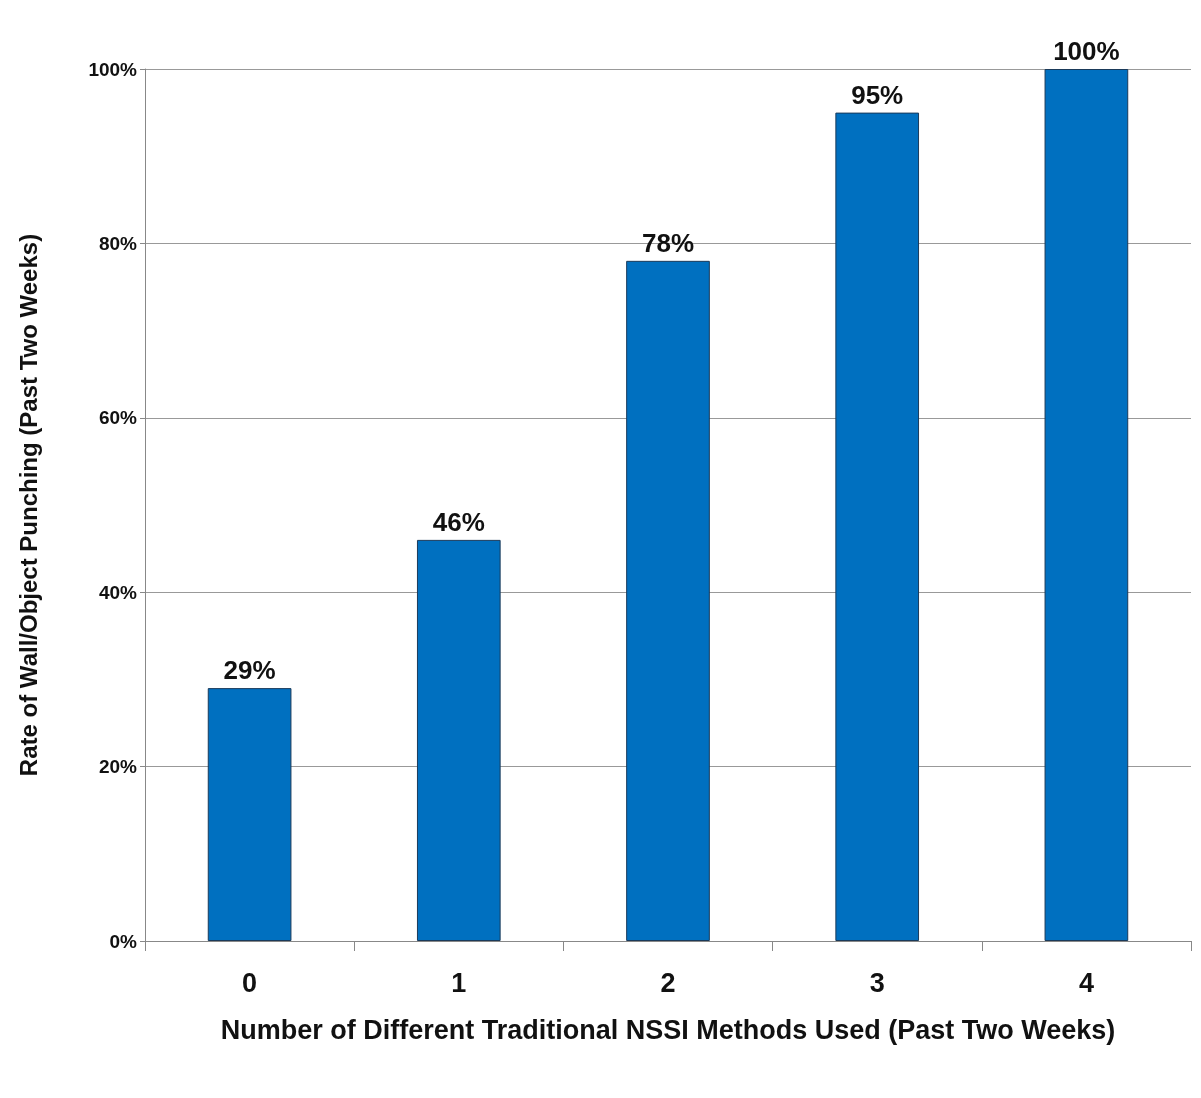 Image resolution: width=1201 pixels, height=1098 pixels. What do you see at coordinates (1086, 982) in the screenshot?
I see `x-tick-label: 4` at bounding box center [1086, 982].